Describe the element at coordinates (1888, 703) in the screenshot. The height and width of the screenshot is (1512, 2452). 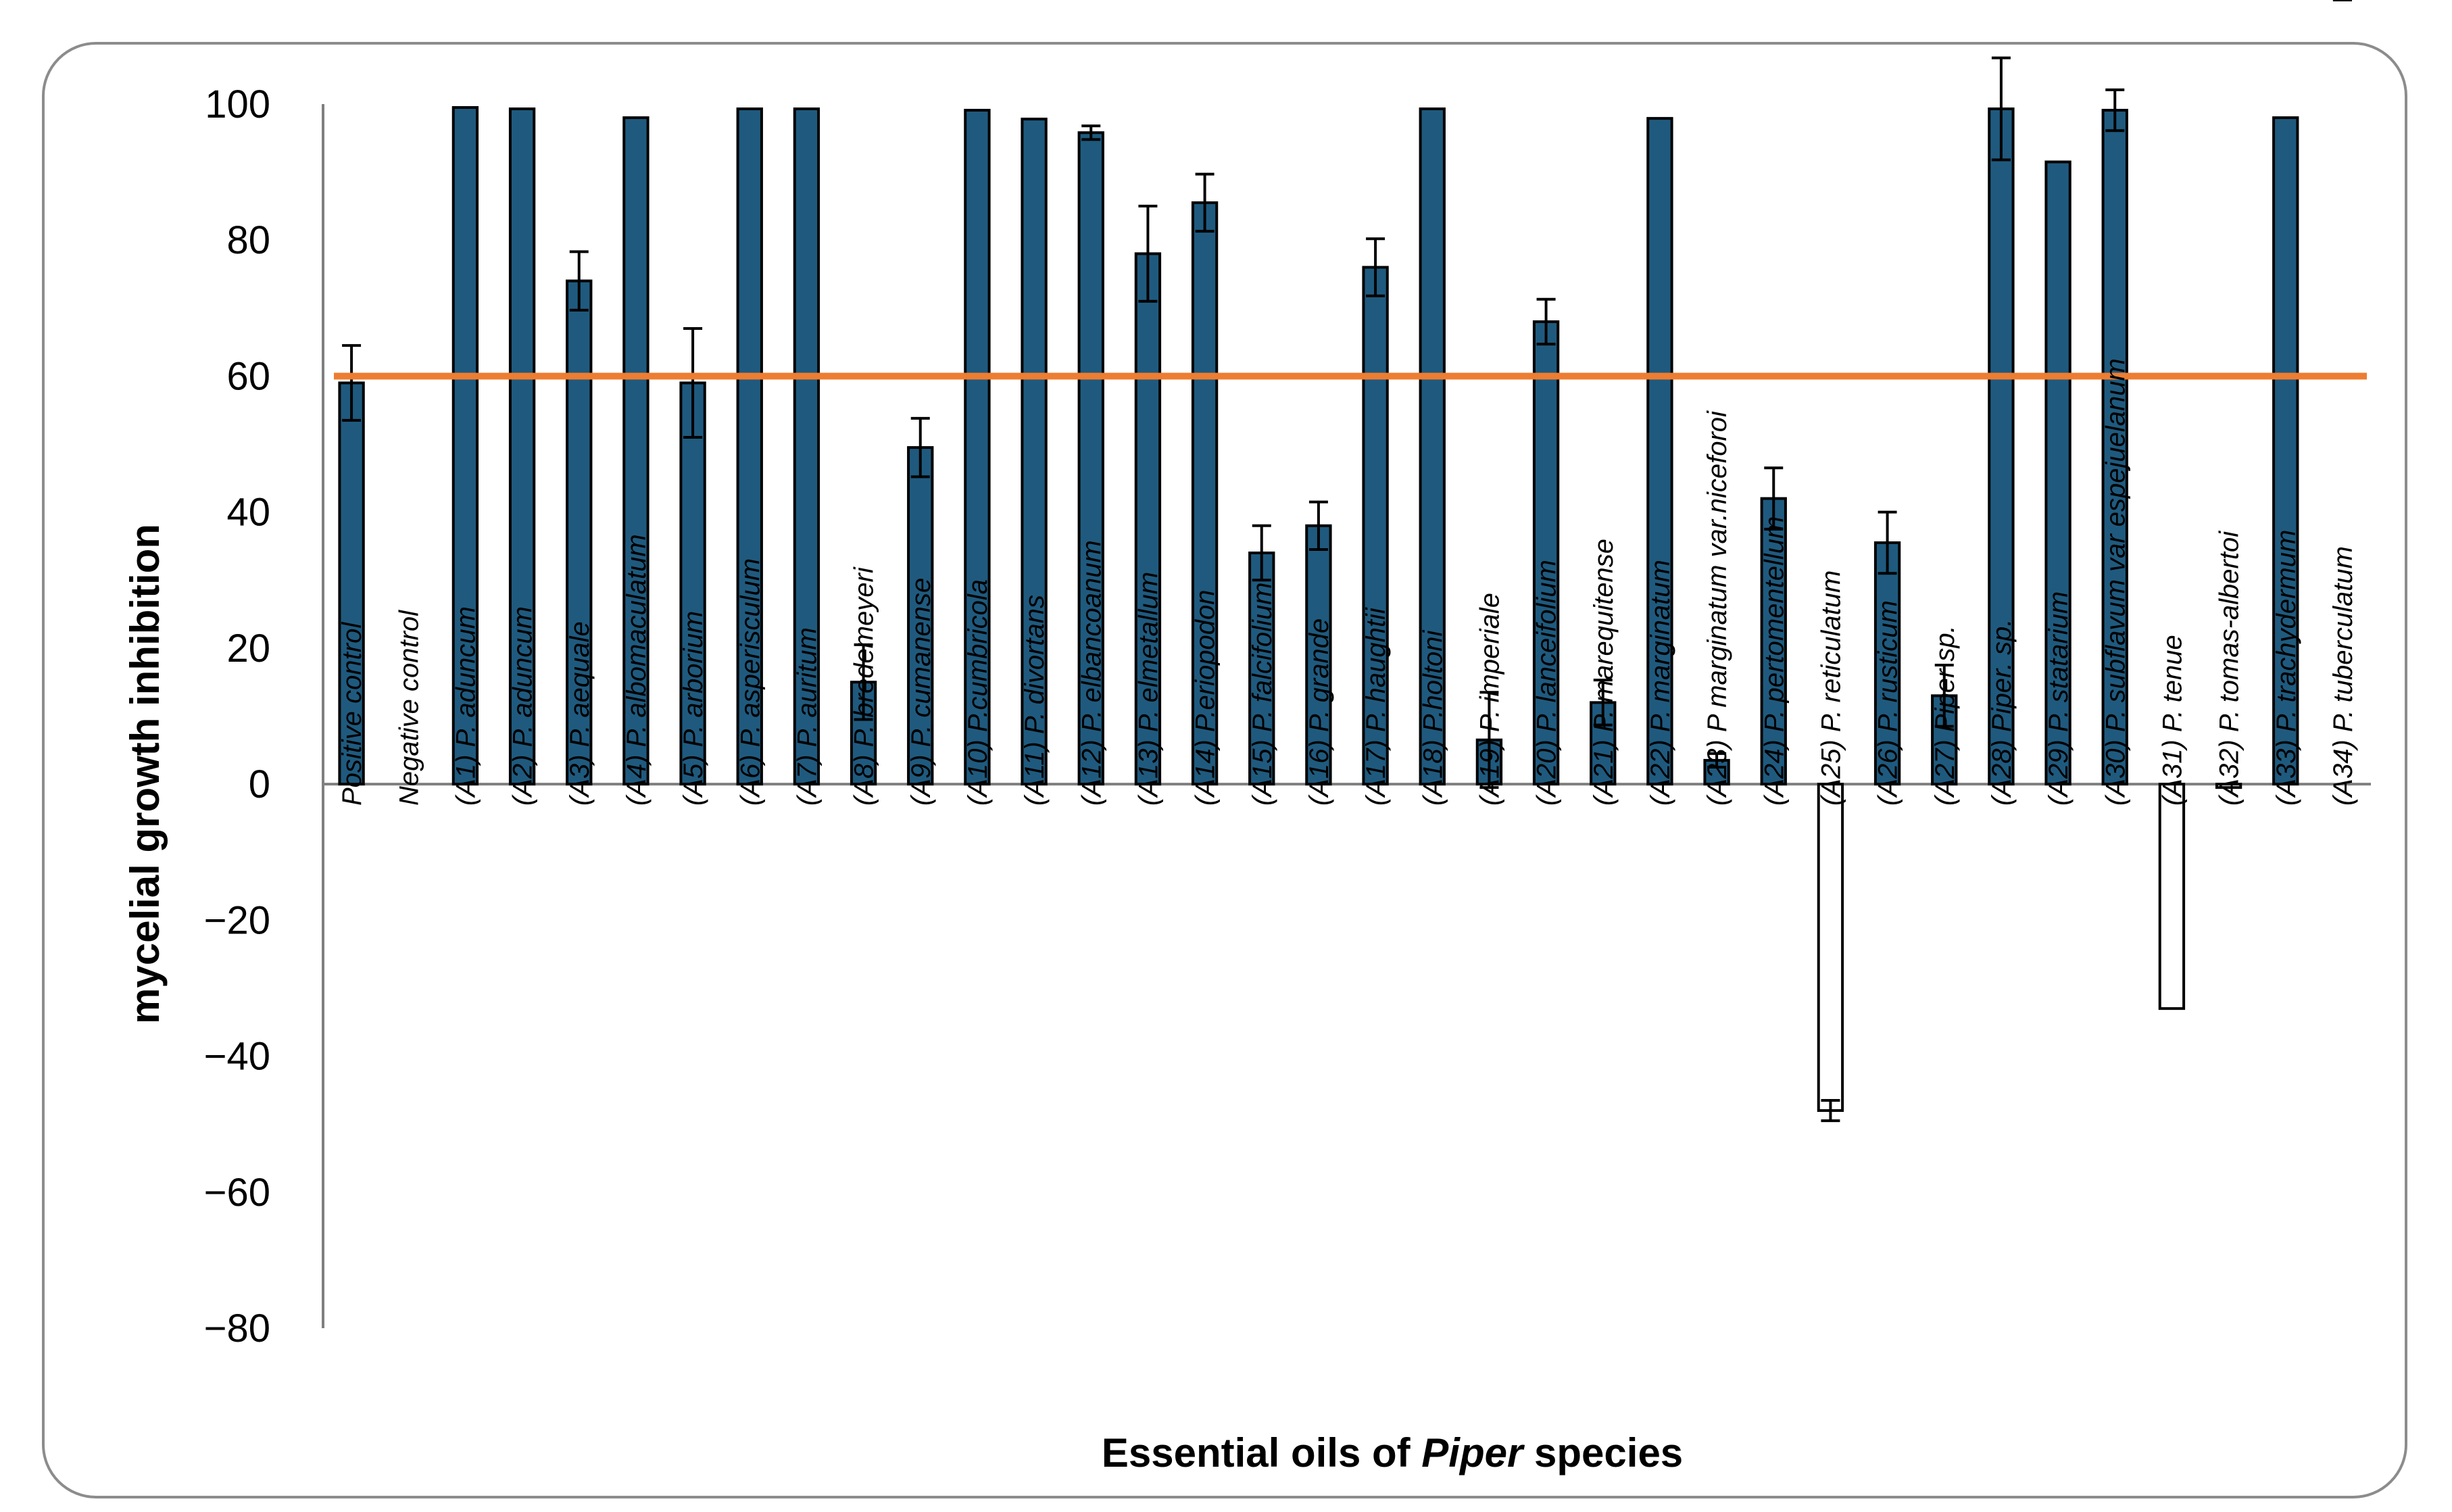
I see `category-label: (A26) P. rusticum` at that location.